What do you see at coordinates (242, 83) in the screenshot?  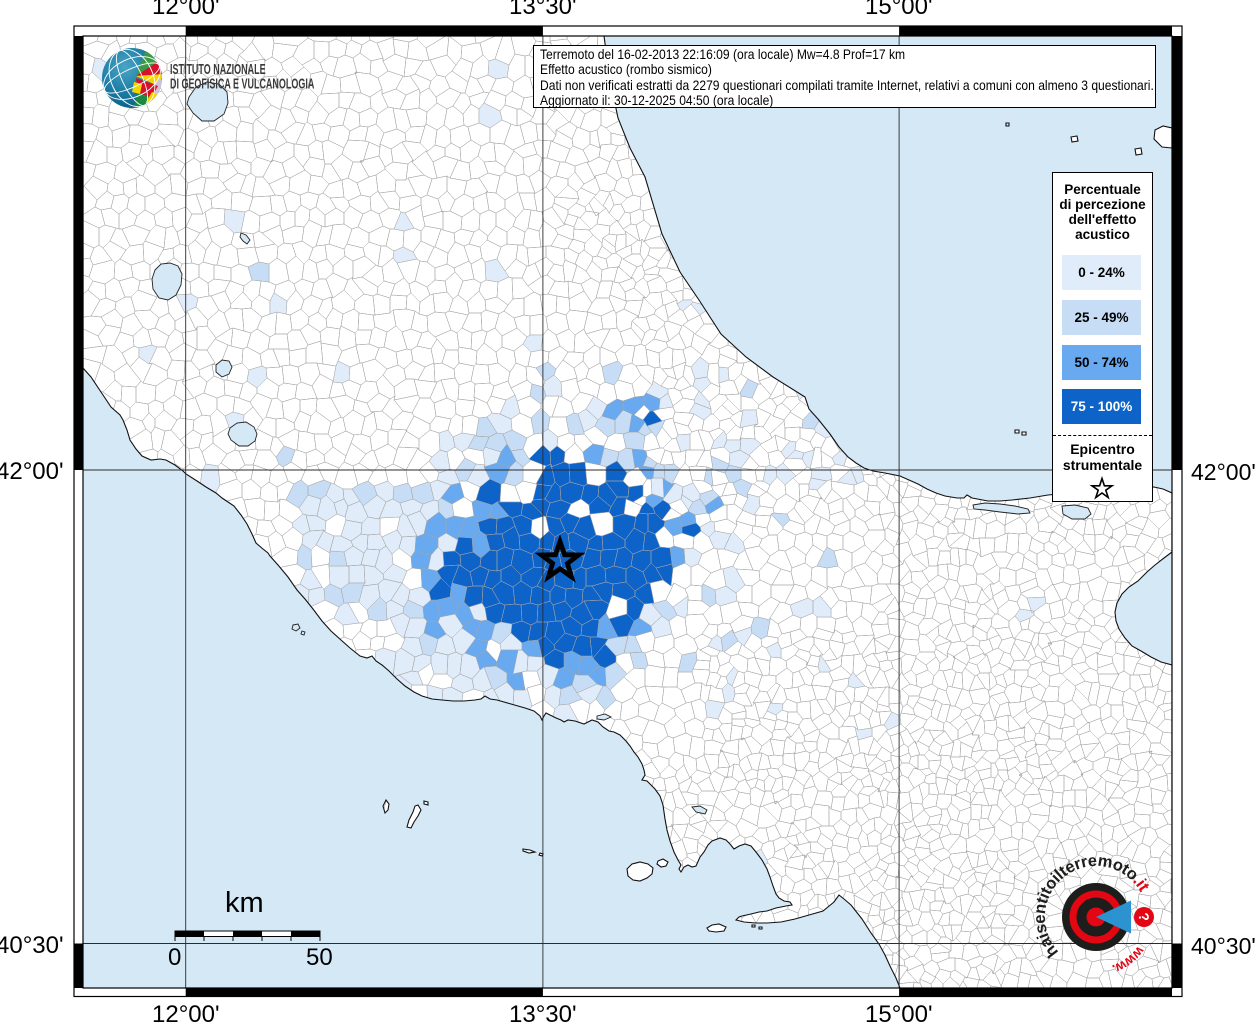 I see `svg-text: DI GEOFISICA E VULCANOLOGIA` at bounding box center [242, 83].